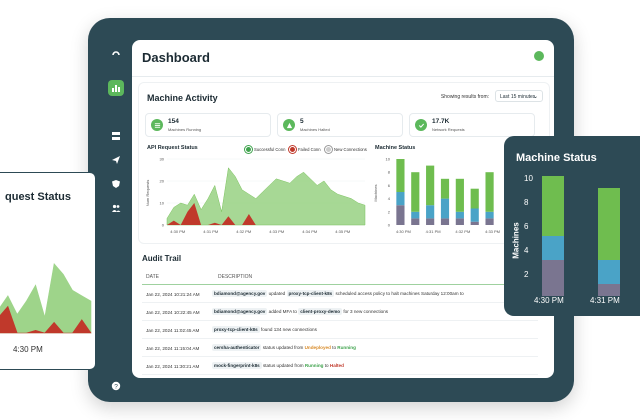  What do you see at coordinates (46, 298) in the screenshot?
I see `zoom-area-chart` at bounding box center [46, 298].